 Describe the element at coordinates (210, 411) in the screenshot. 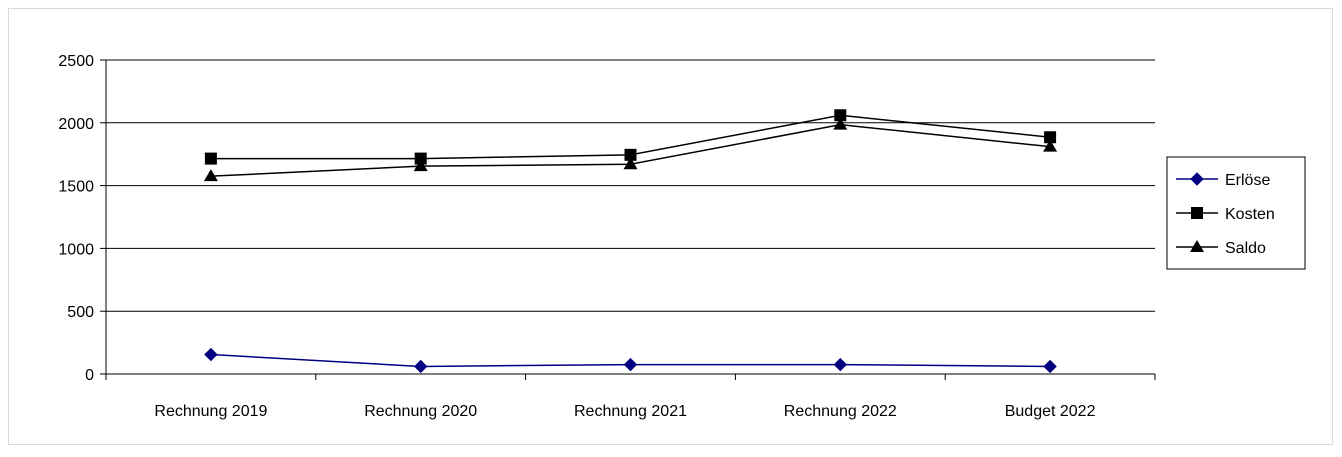

I see `x-tick-label: Rechnung 2019` at that location.